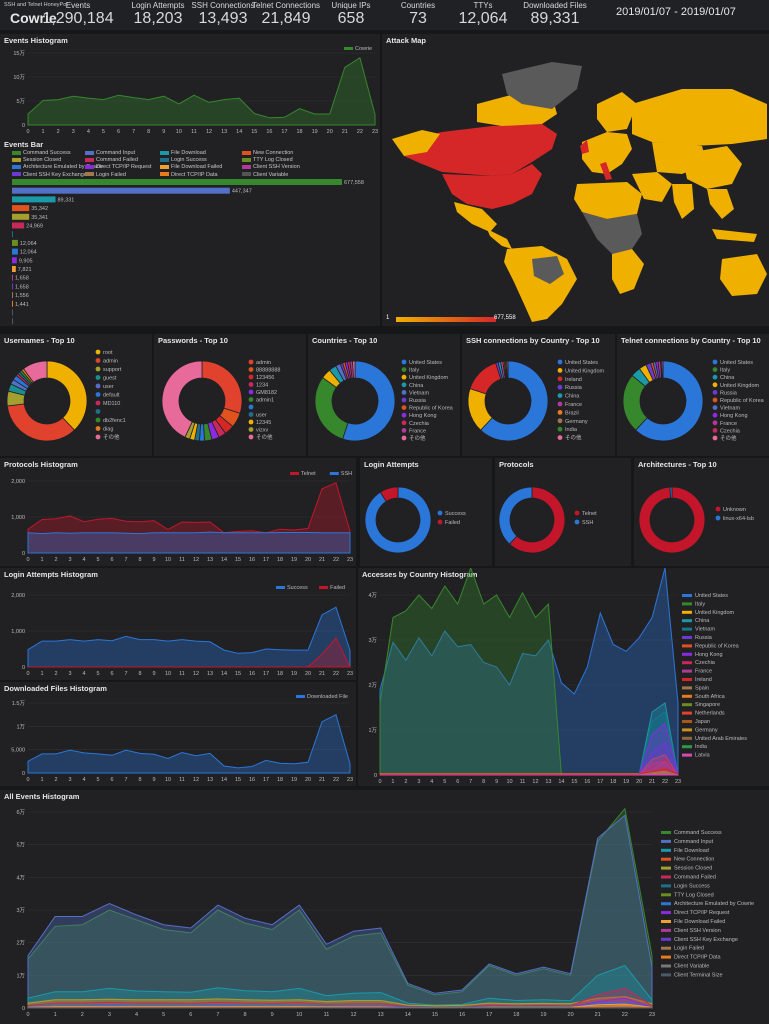  I want to click on legend-item: Command Input, so click(110, 153).